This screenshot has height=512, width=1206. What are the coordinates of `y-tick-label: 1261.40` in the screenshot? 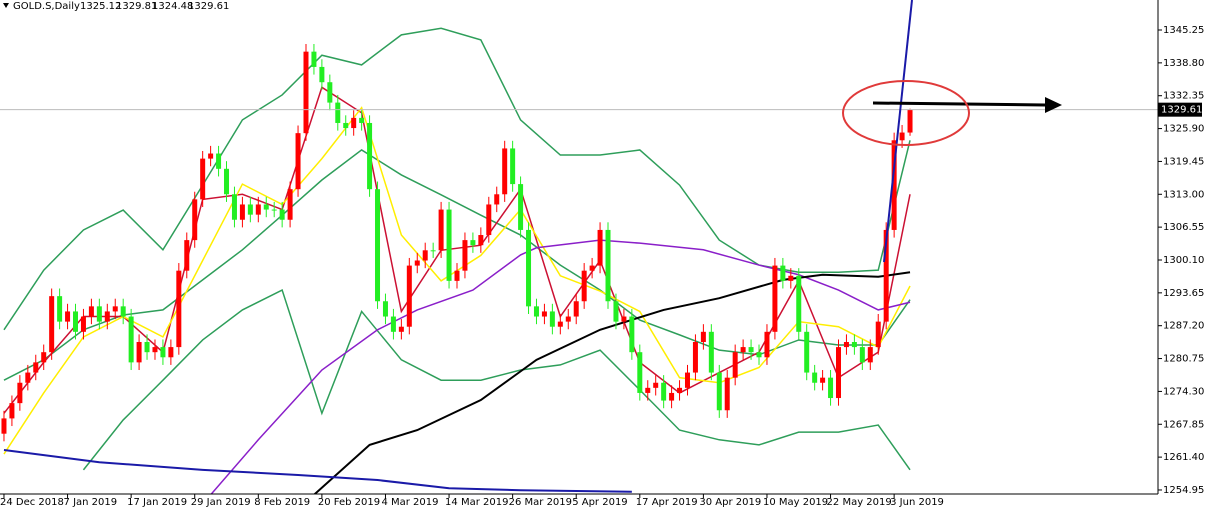 It's located at (1183, 457).